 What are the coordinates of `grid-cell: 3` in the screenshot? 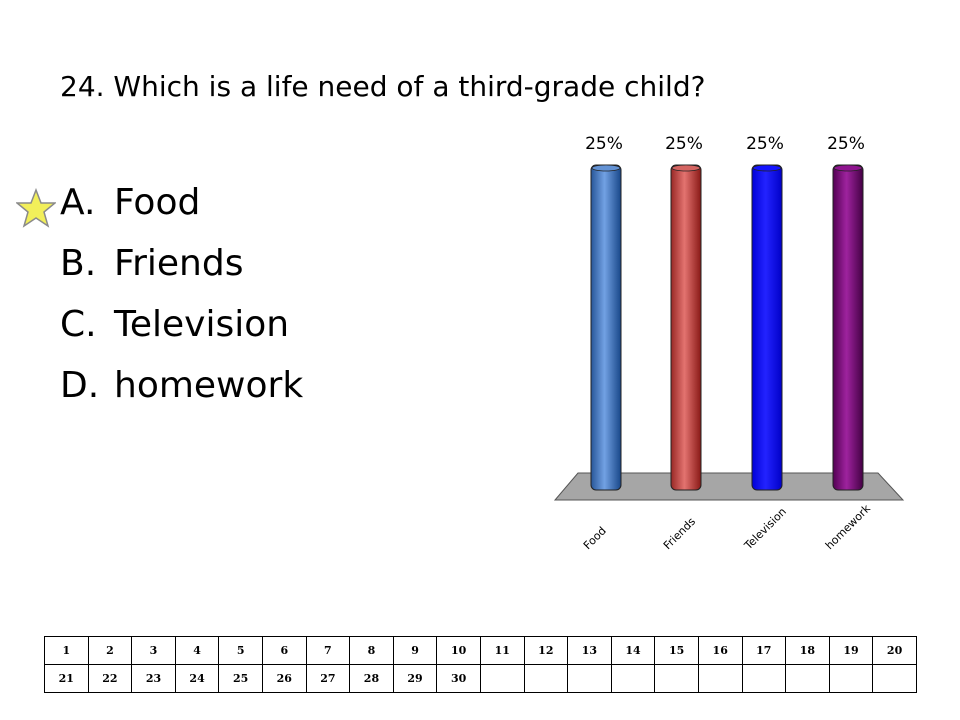 It's located at (153, 650).